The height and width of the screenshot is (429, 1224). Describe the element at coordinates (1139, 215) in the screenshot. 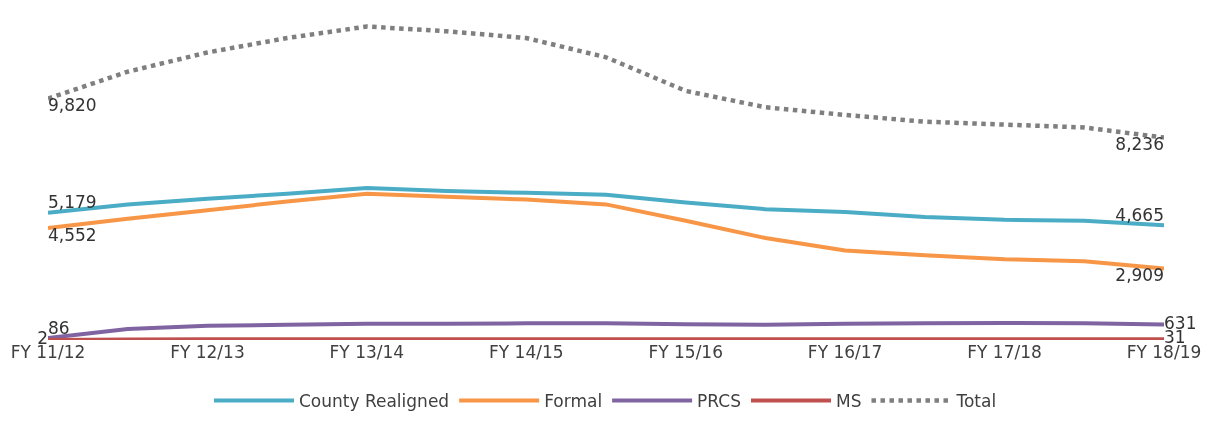

I see `data-label: 4,665` at that location.